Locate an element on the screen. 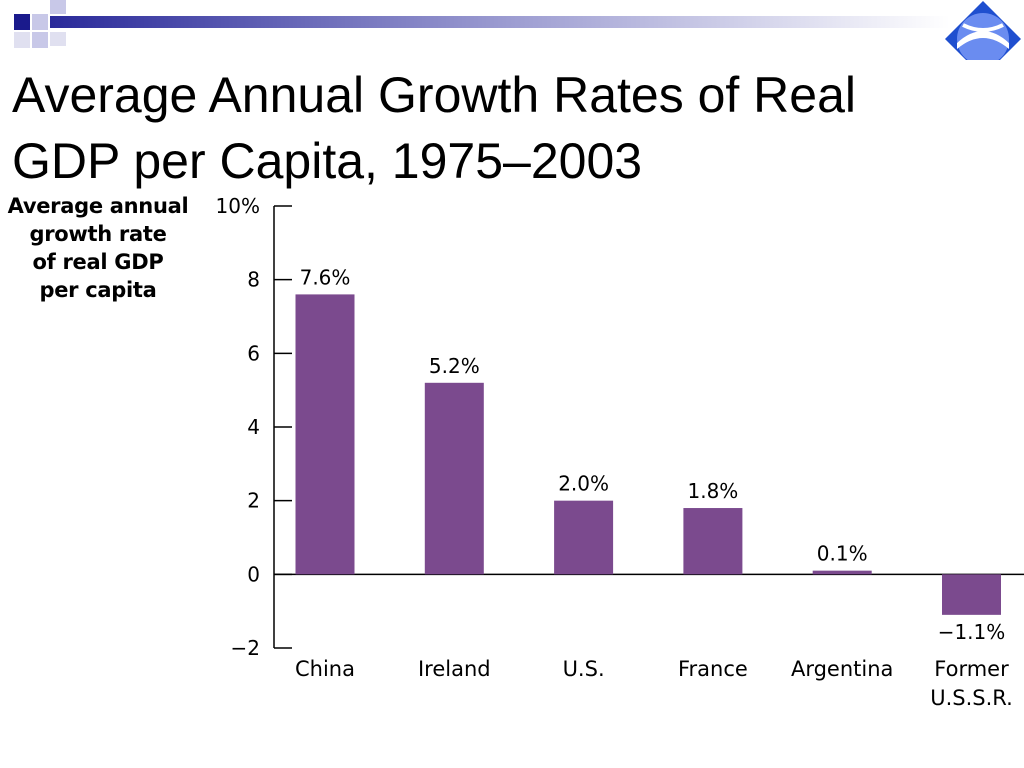 The width and height of the screenshot is (1024, 768). y-tick-label: 0 is located at coordinates (253, 574).